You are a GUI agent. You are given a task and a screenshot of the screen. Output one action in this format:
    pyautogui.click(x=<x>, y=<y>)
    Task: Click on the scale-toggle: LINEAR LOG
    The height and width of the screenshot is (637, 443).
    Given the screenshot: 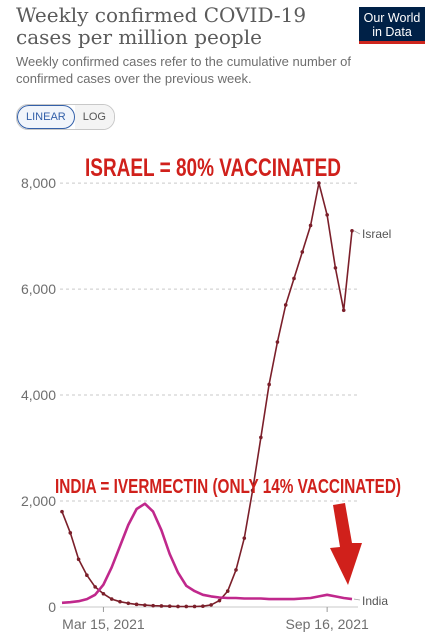 What is the action you would take?
    pyautogui.click(x=65, y=117)
    